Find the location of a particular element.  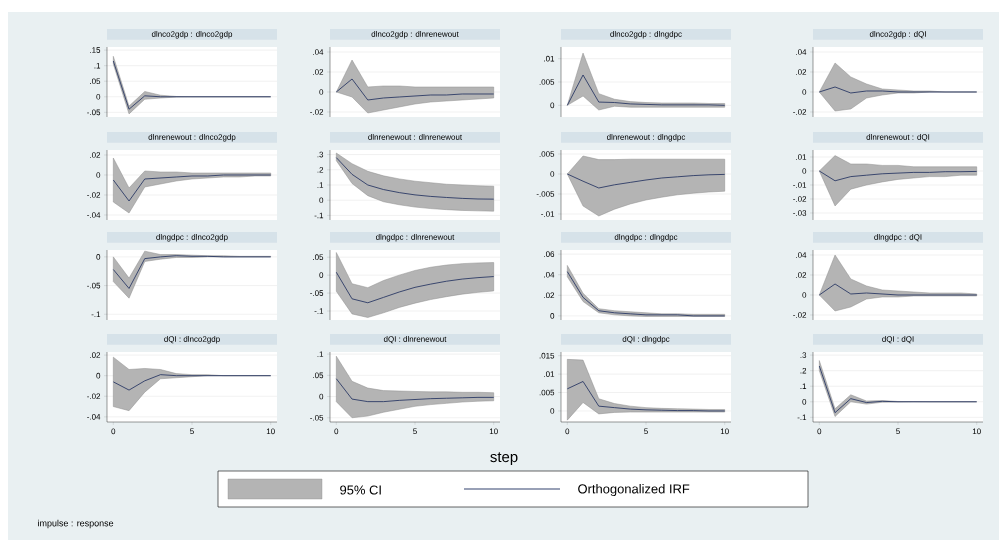

text: 95% CI is located at coordinates (360, 490).